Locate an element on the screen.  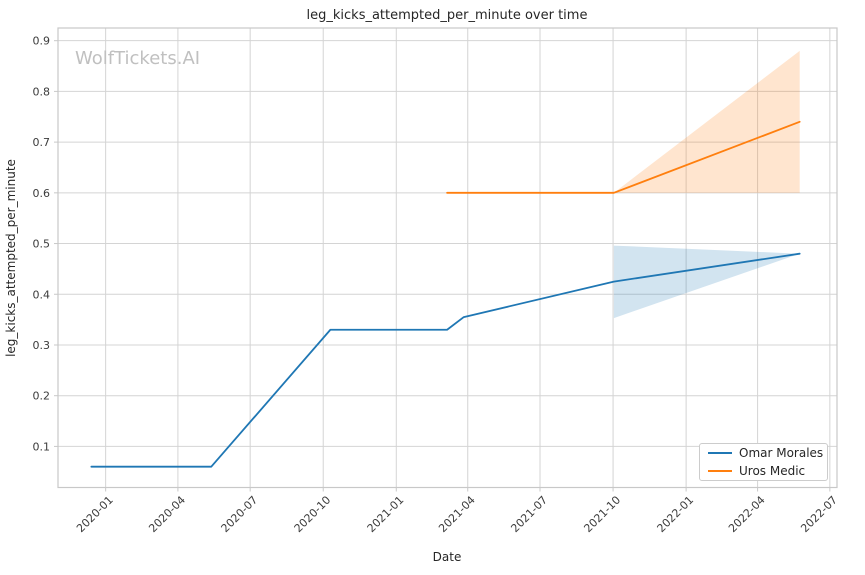
legend-item-uros-medic: Uros Medic is located at coordinates (763, 471).